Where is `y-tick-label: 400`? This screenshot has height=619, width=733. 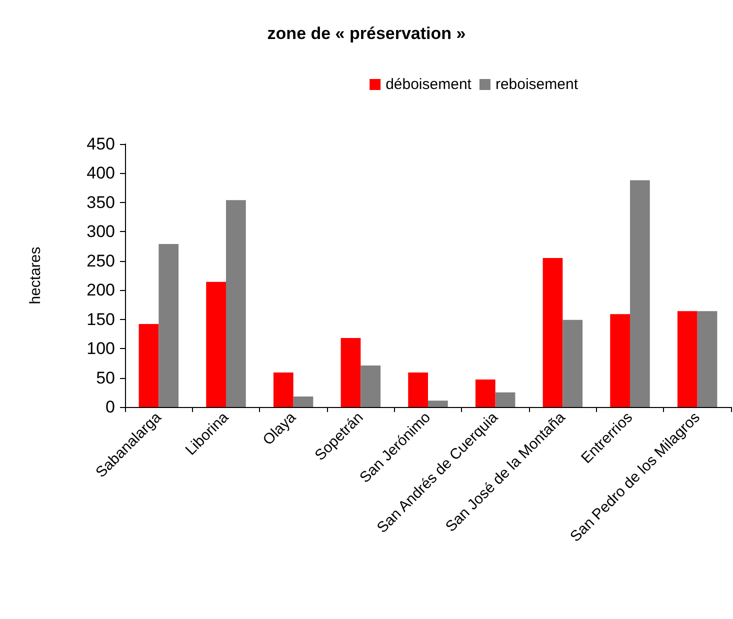 y-tick-label: 400 is located at coordinates (100, 173).